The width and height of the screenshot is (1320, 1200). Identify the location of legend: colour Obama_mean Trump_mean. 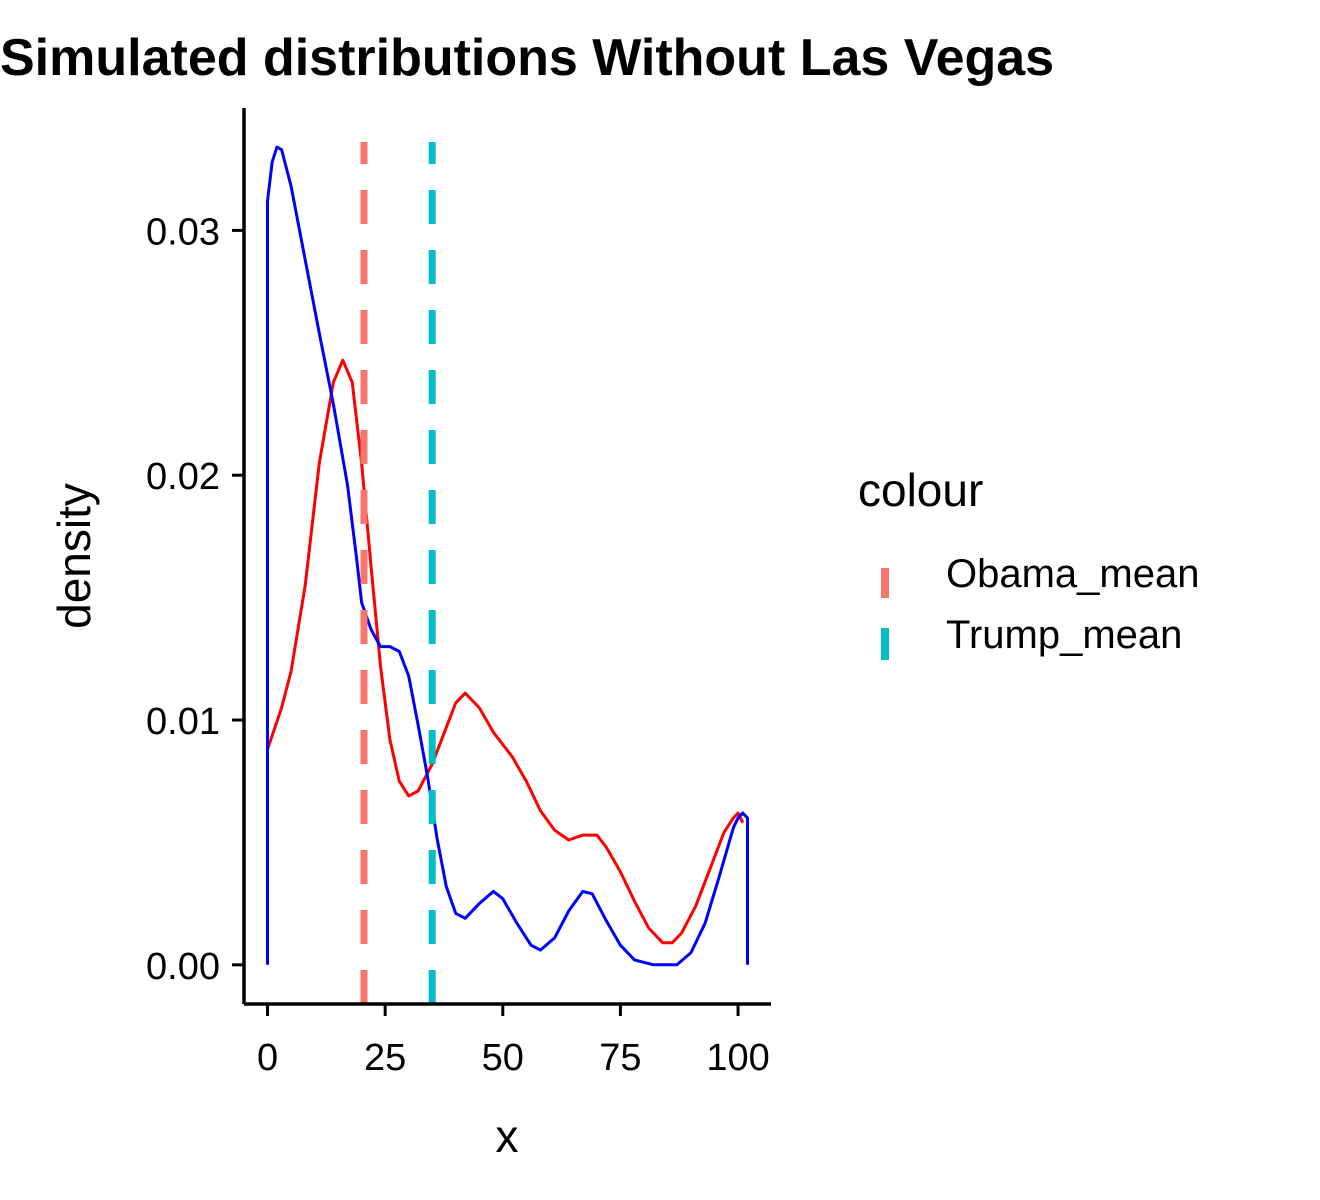
(1028, 562).